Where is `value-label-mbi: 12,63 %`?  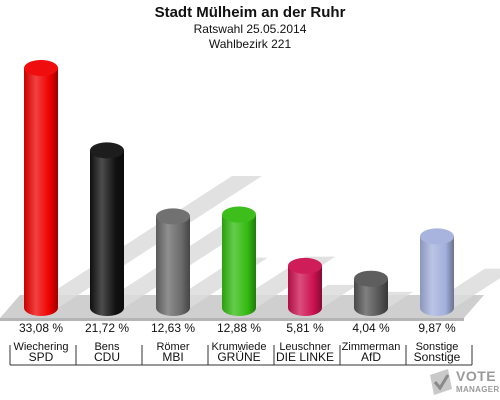
value-label-mbi: 12,63 % is located at coordinates (173, 328).